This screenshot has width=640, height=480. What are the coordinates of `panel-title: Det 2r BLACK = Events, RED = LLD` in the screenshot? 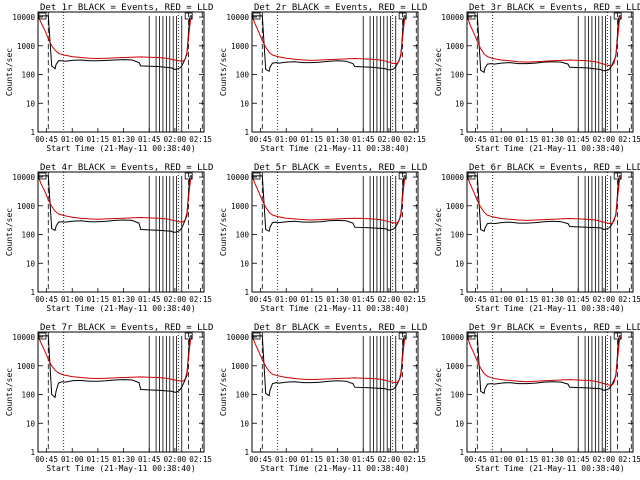 It's located at (340, 8).